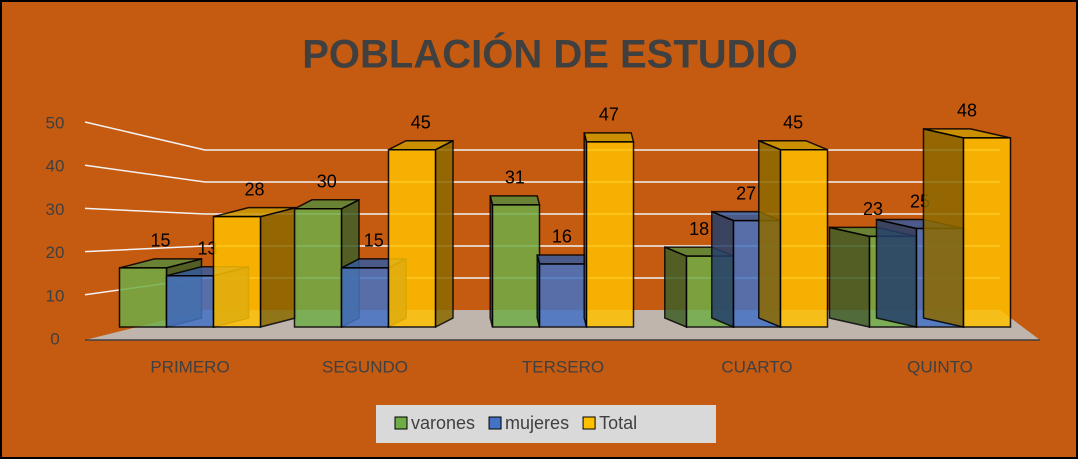  Describe the element at coordinates (327, 182) in the screenshot. I see `data-label: 30` at that location.